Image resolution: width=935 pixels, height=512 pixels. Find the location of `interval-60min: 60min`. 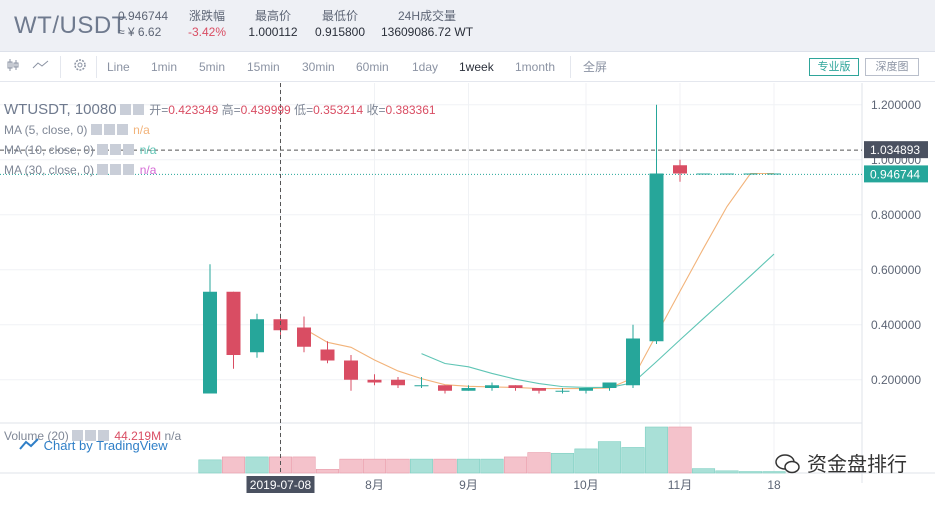

interval-60min: 60min is located at coordinates (372, 67).